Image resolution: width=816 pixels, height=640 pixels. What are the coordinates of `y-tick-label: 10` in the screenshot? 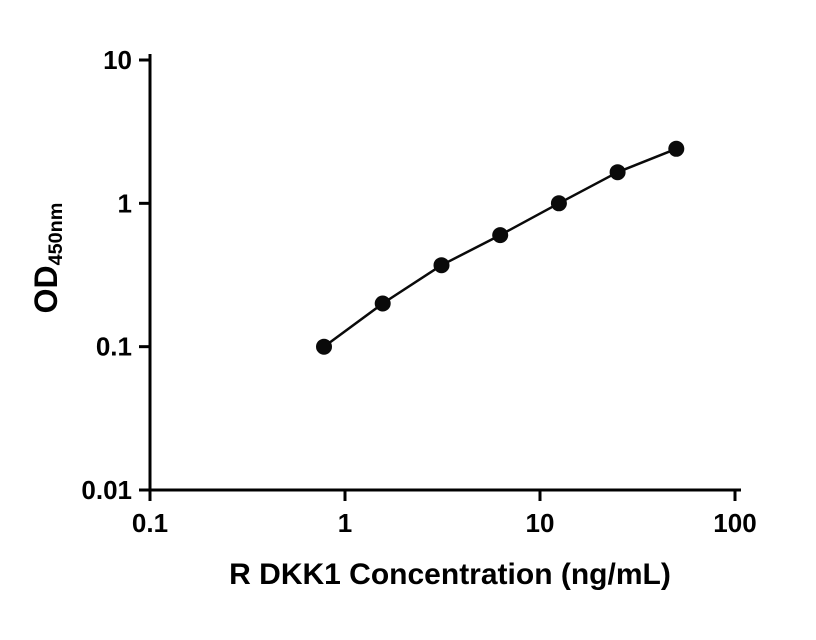 It's located at (117, 60).